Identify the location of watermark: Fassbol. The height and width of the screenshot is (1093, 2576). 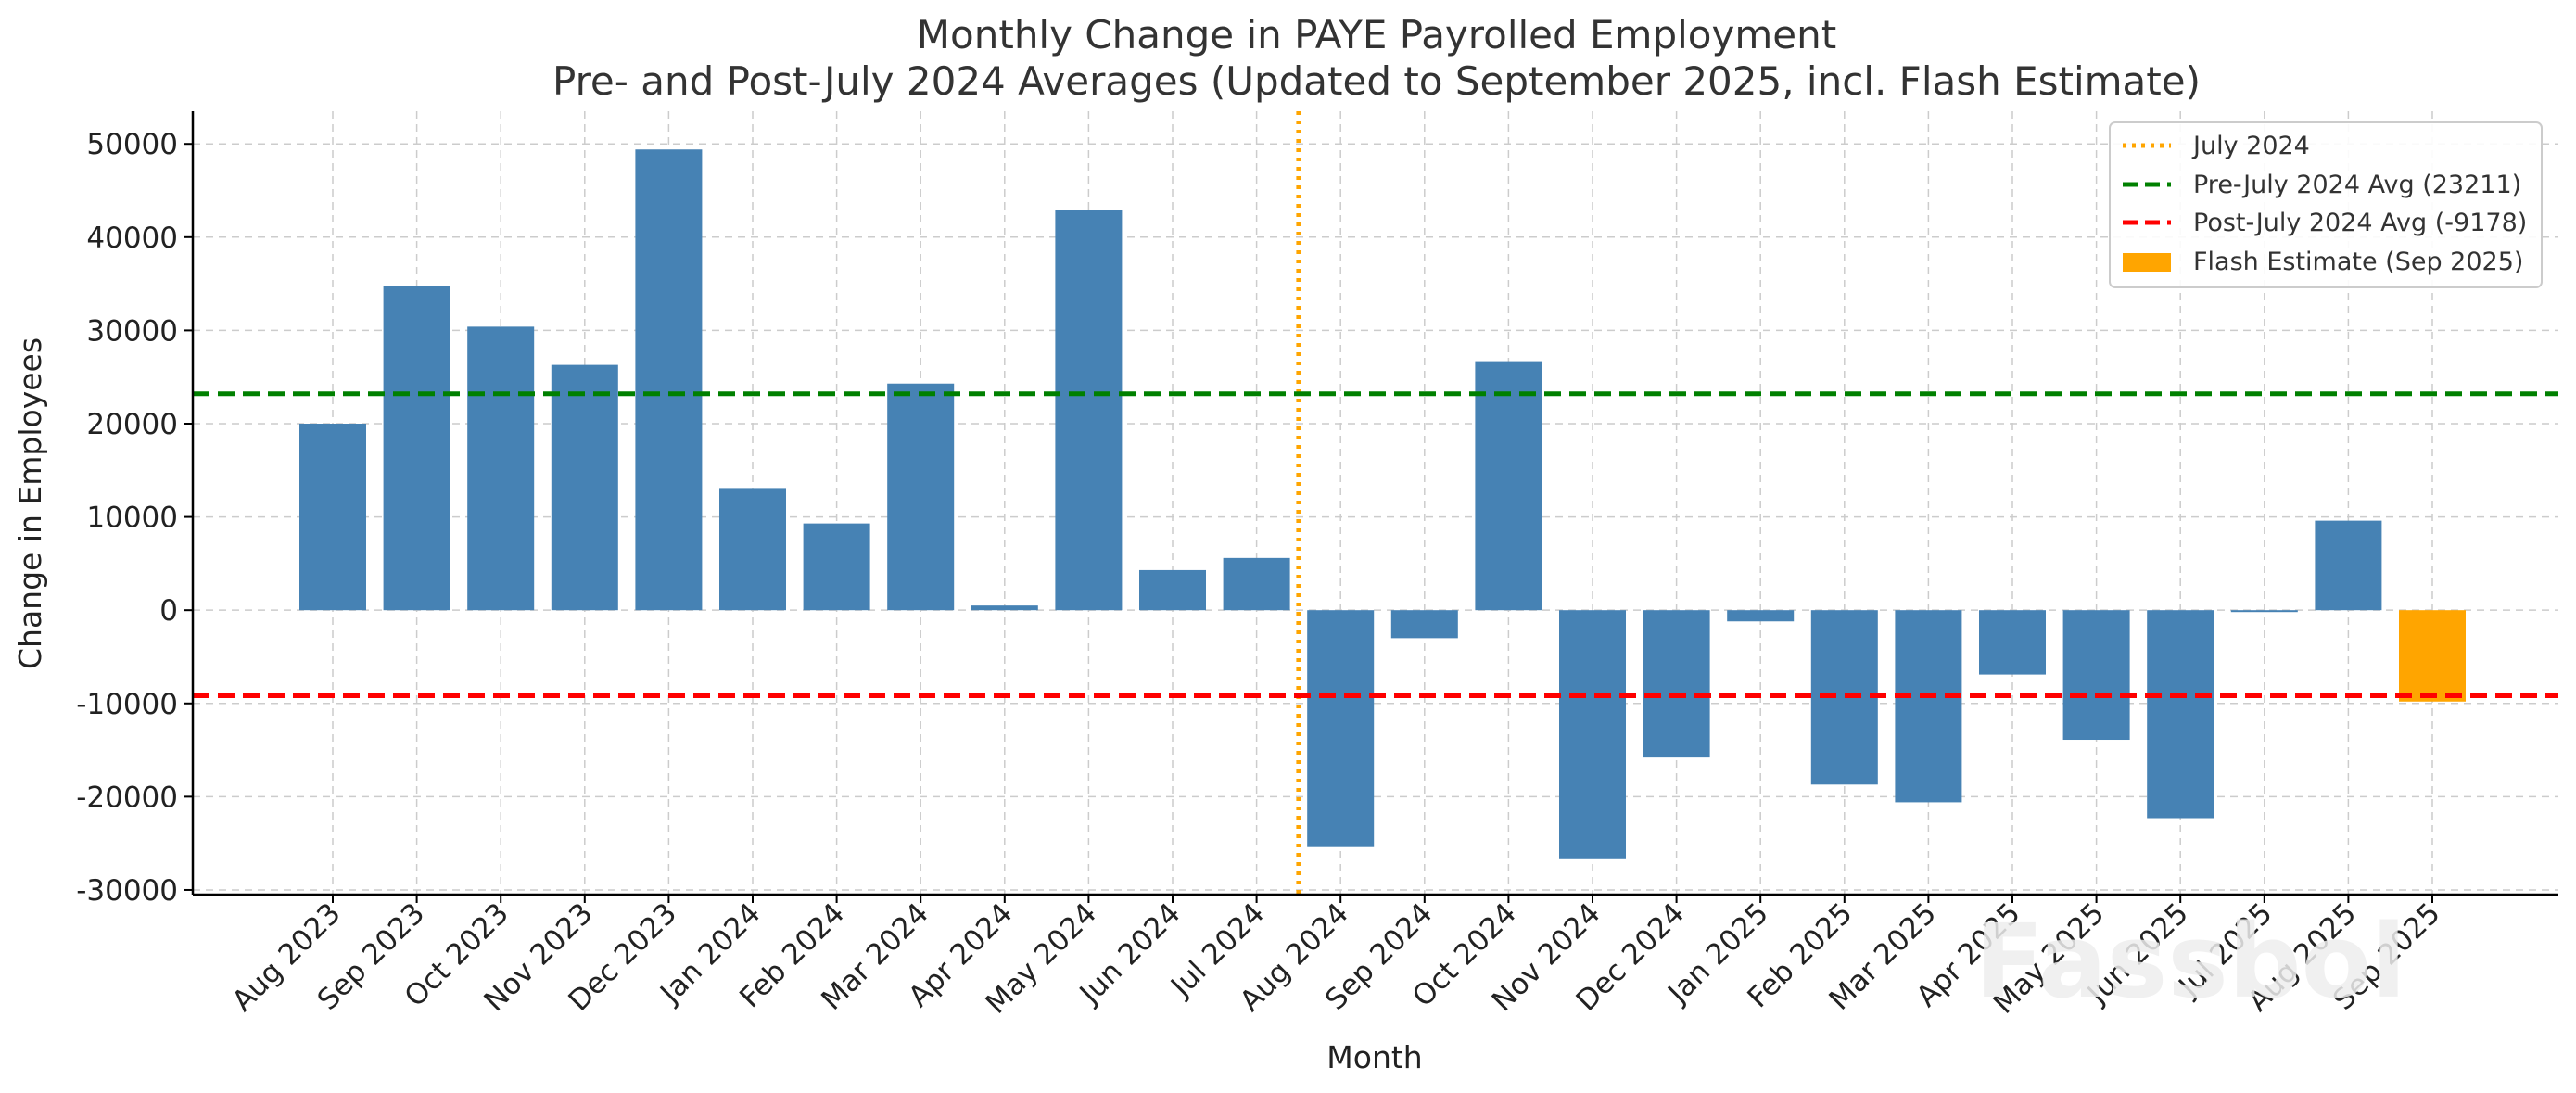
(2190, 961).